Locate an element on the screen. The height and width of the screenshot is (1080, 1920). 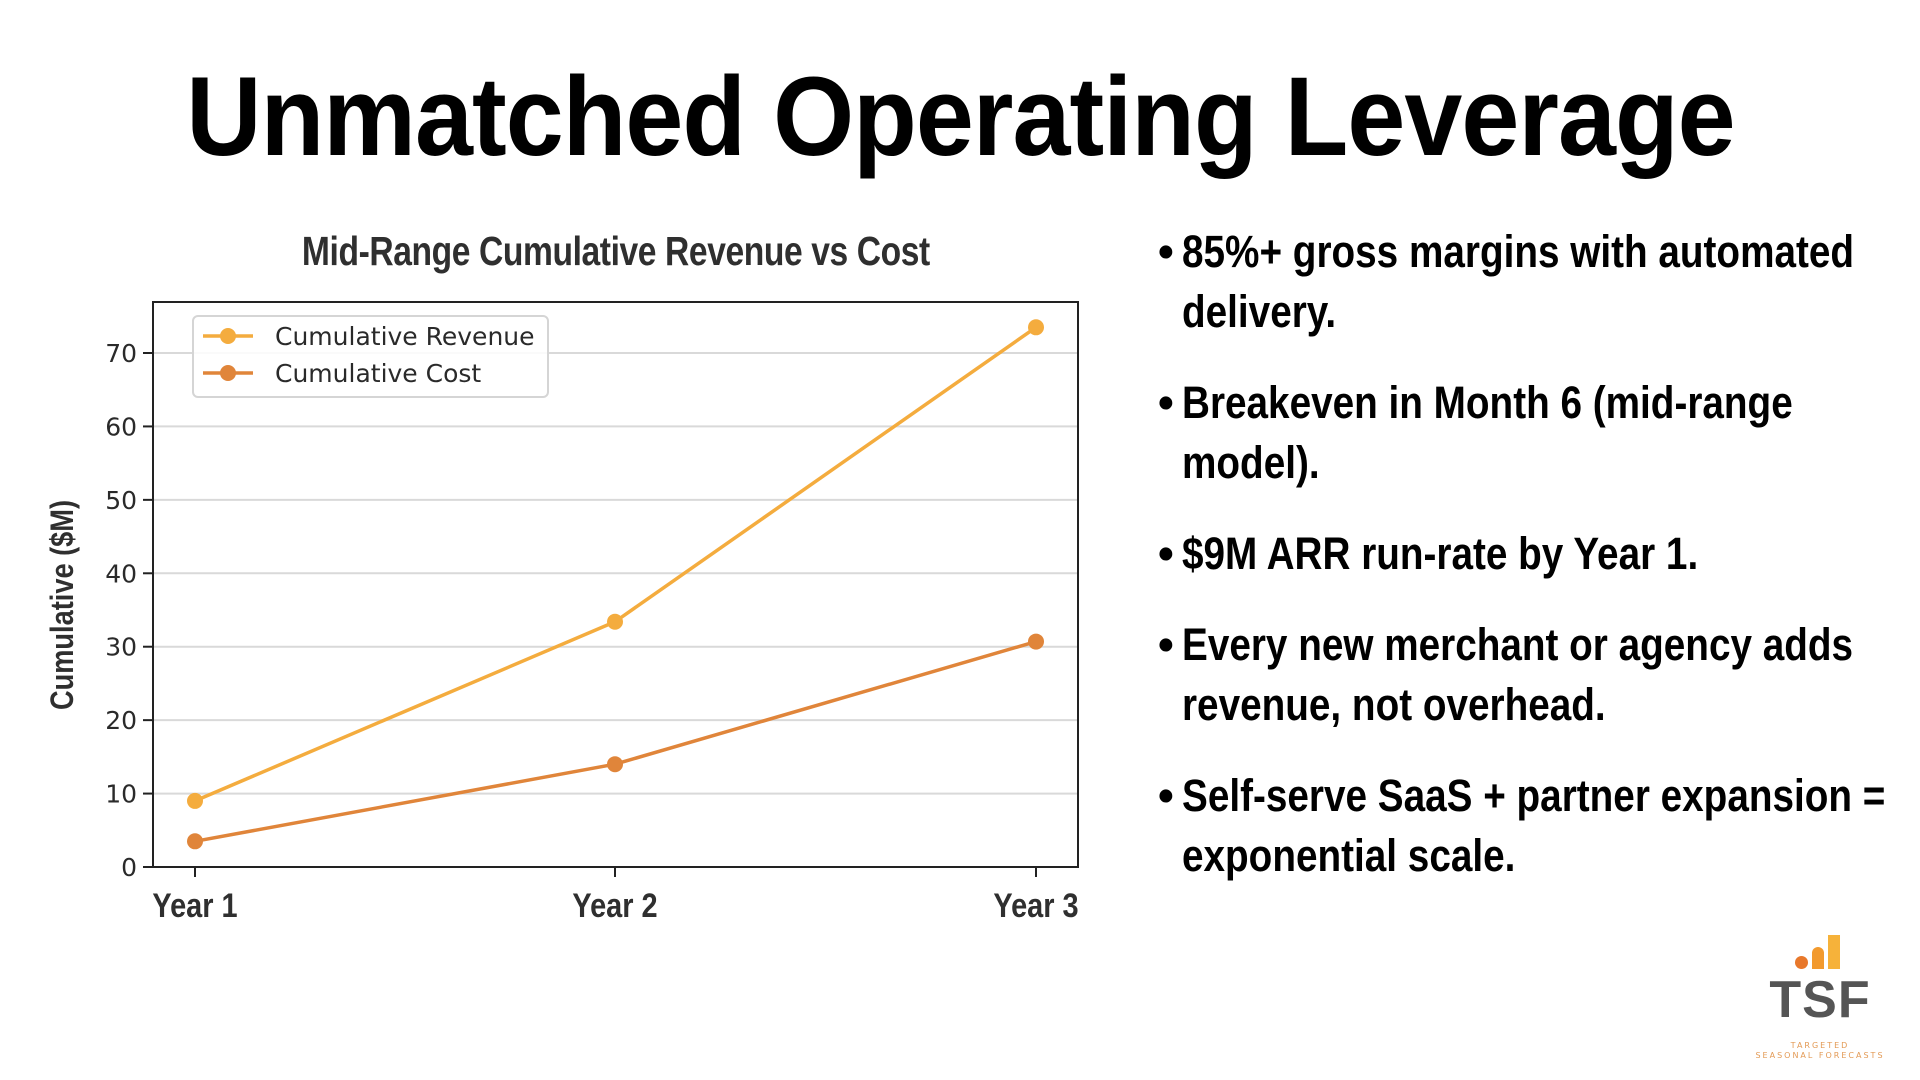
legend: Cumulative Revenue Cumulative Cost is located at coordinates (370, 356).